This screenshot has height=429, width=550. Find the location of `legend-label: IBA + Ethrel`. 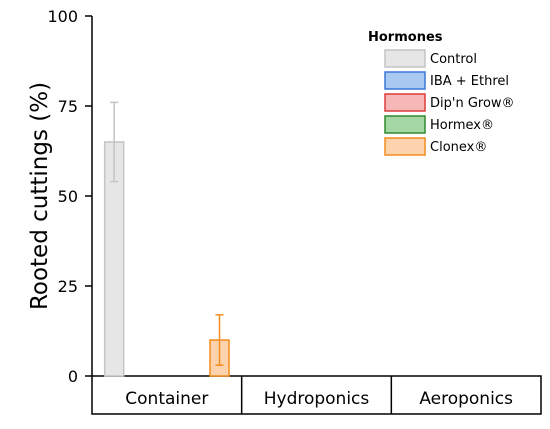

legend-label: IBA + Ethrel is located at coordinates (469, 81).